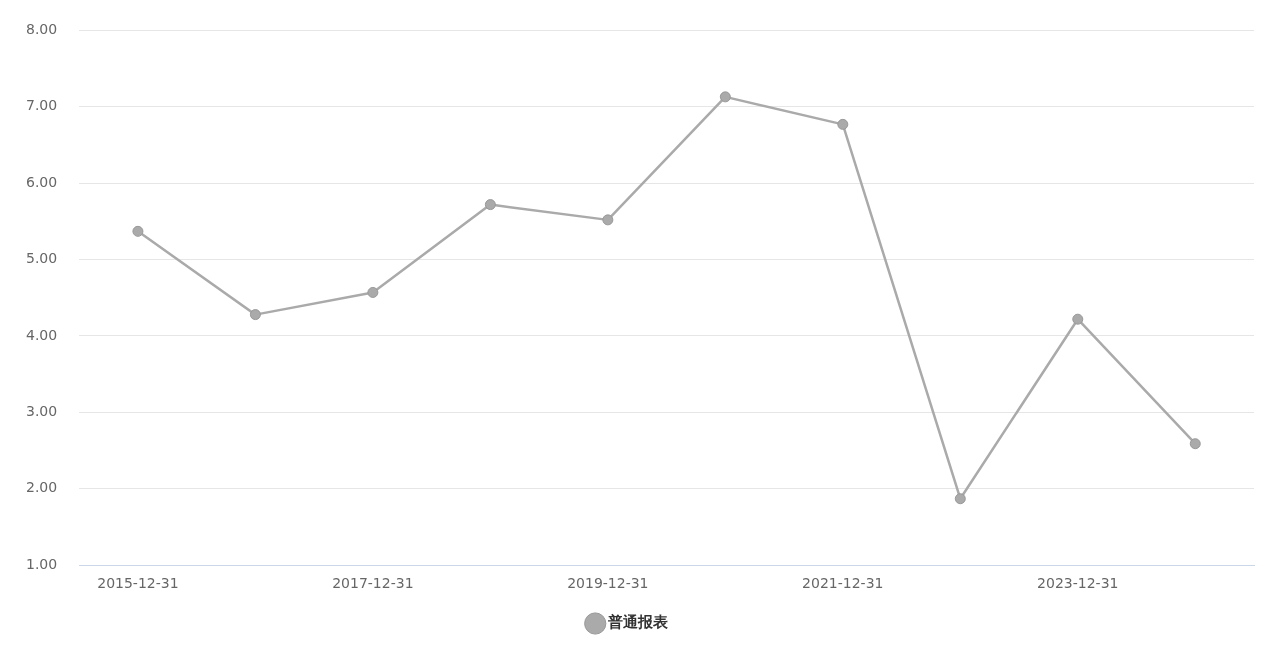  I want to click on legend-label: 普通报表, so click(637, 622).